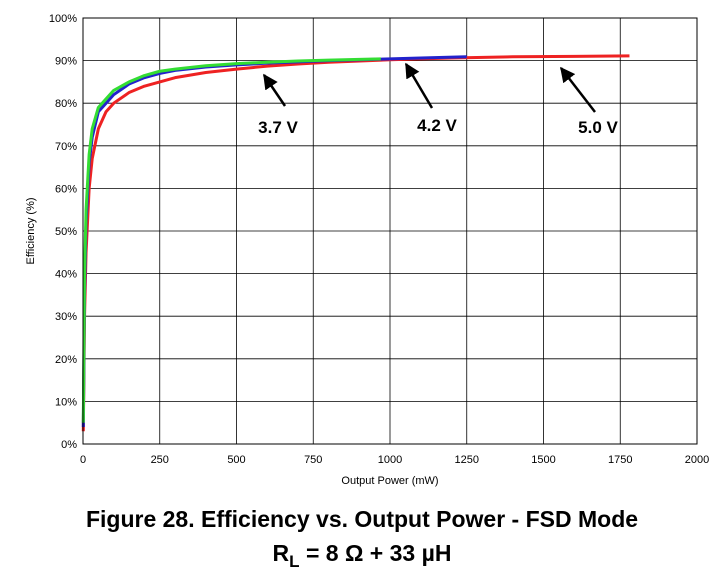 The image size is (724, 579). Describe the element at coordinates (389, 481) in the screenshot. I see `x-axis-label: Output Power (mW)` at that location.